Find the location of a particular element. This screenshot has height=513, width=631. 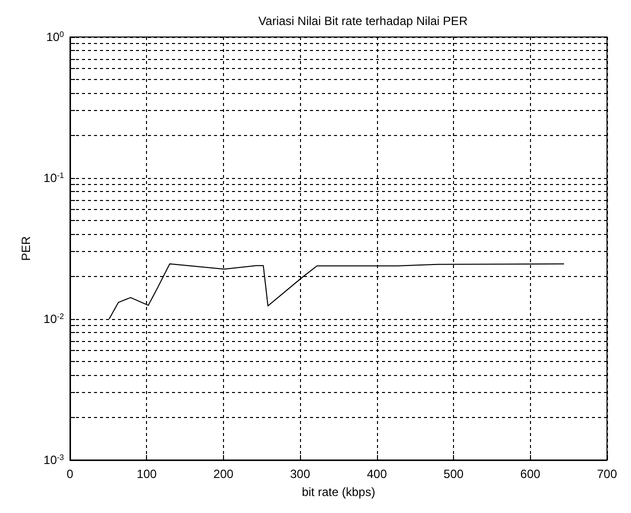

x-tick-label: 500 is located at coordinates (454, 474).